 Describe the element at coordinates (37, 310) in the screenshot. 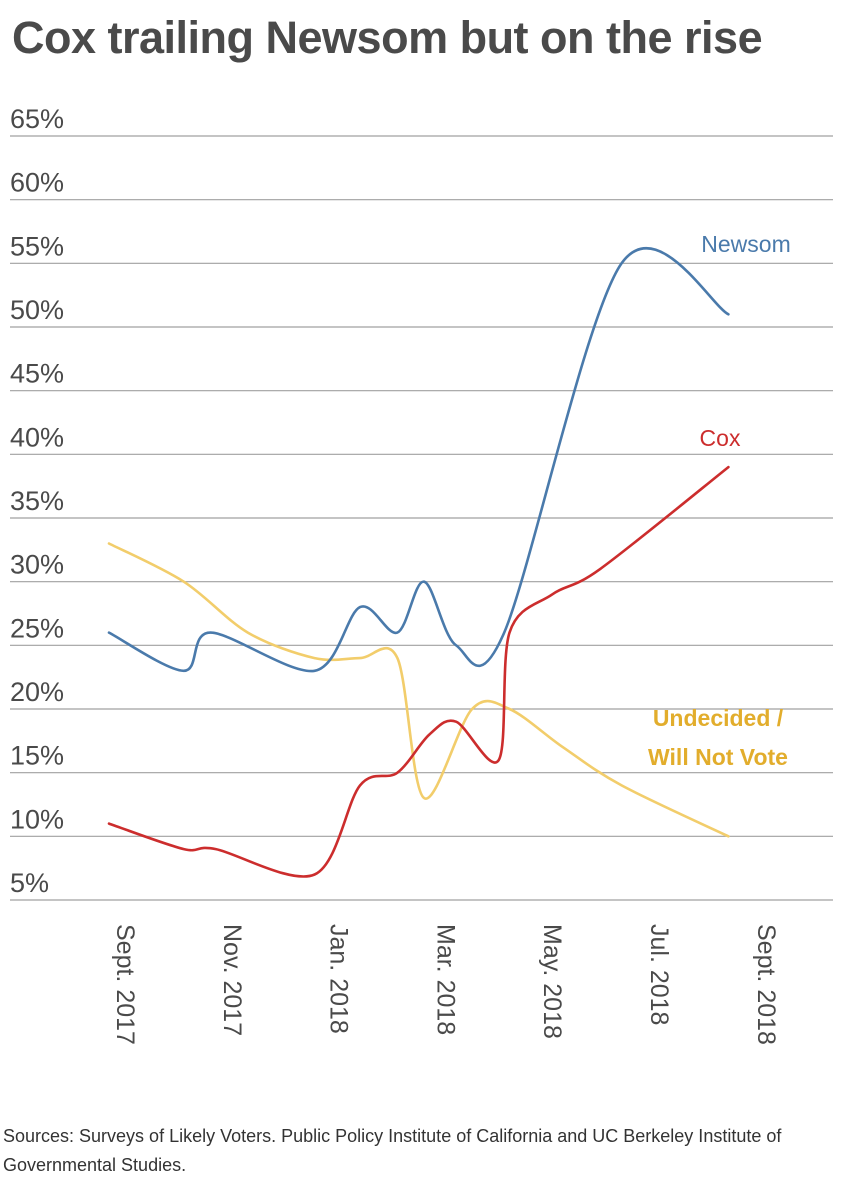

I see `y-tick-label: 50%` at that location.